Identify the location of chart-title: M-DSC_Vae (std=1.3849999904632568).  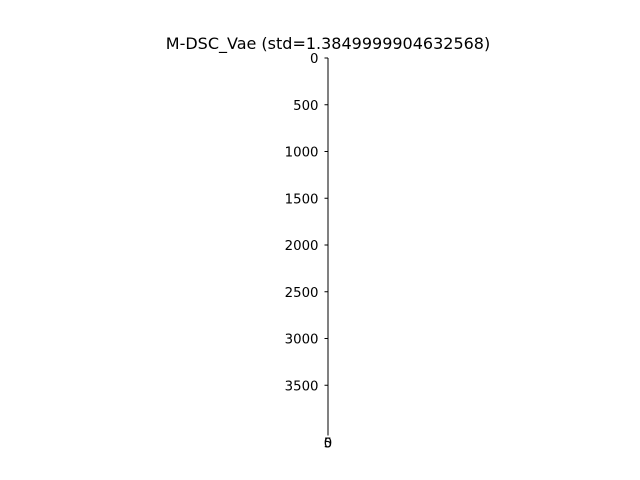
(328, 44).